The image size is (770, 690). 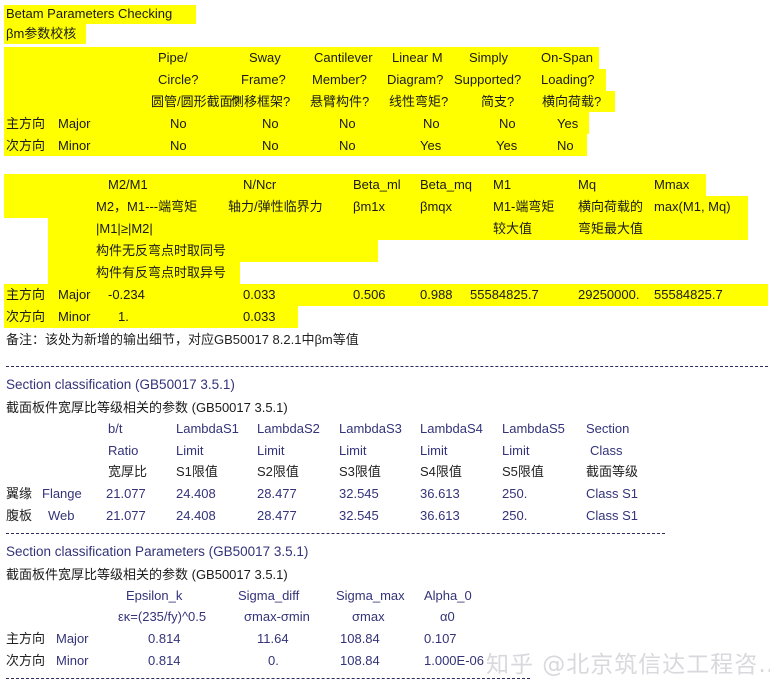 What do you see at coordinates (370, 428) in the screenshot?
I see `sc-col-header: LambdaS3` at bounding box center [370, 428].